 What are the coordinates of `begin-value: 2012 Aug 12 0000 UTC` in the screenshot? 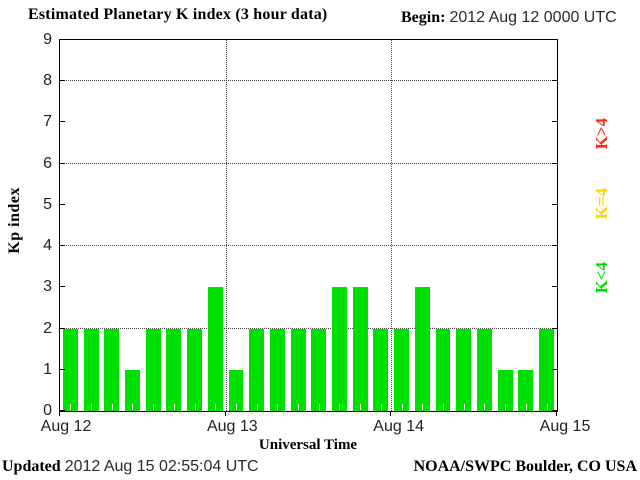 It's located at (533, 17).